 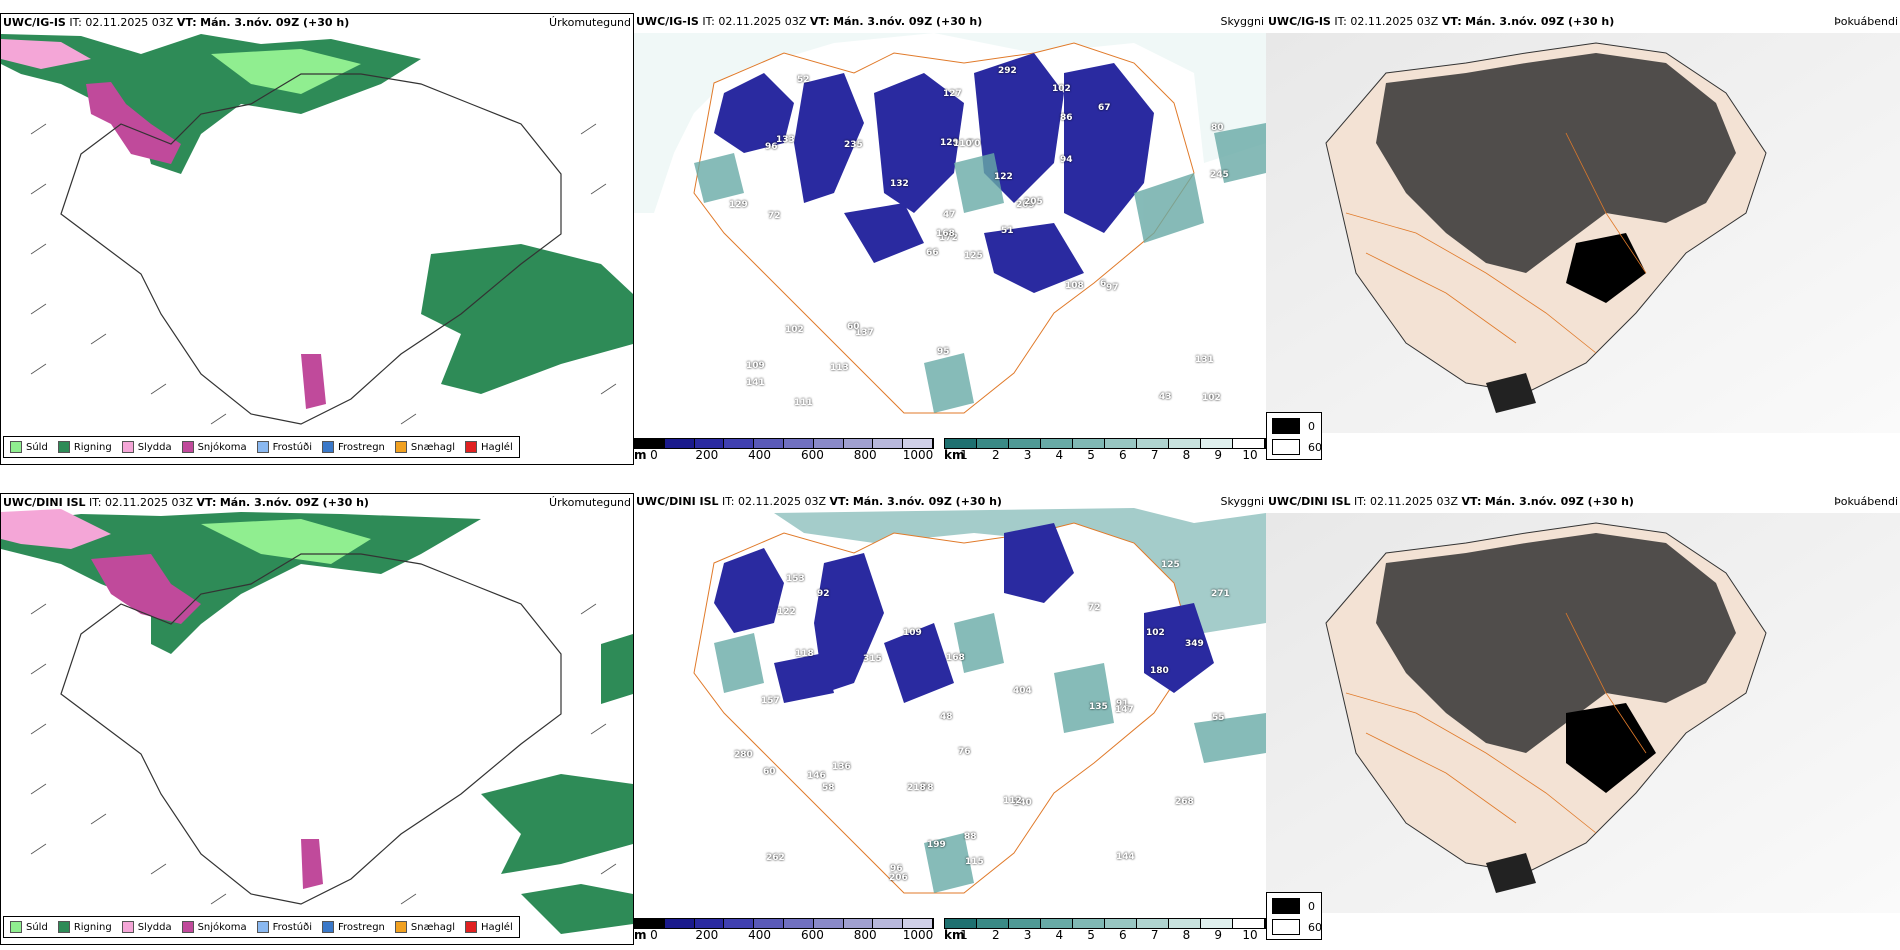 What do you see at coordinates (1122, 704) in the screenshot?
I see `cloud-base-value: 91` at bounding box center [1122, 704].